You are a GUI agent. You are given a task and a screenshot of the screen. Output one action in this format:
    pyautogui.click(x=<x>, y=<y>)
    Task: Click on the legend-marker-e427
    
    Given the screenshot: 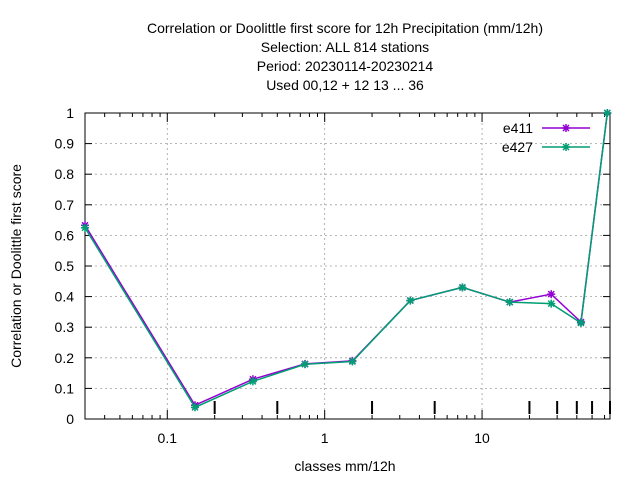 What is the action you would take?
    pyautogui.click(x=566, y=147)
    